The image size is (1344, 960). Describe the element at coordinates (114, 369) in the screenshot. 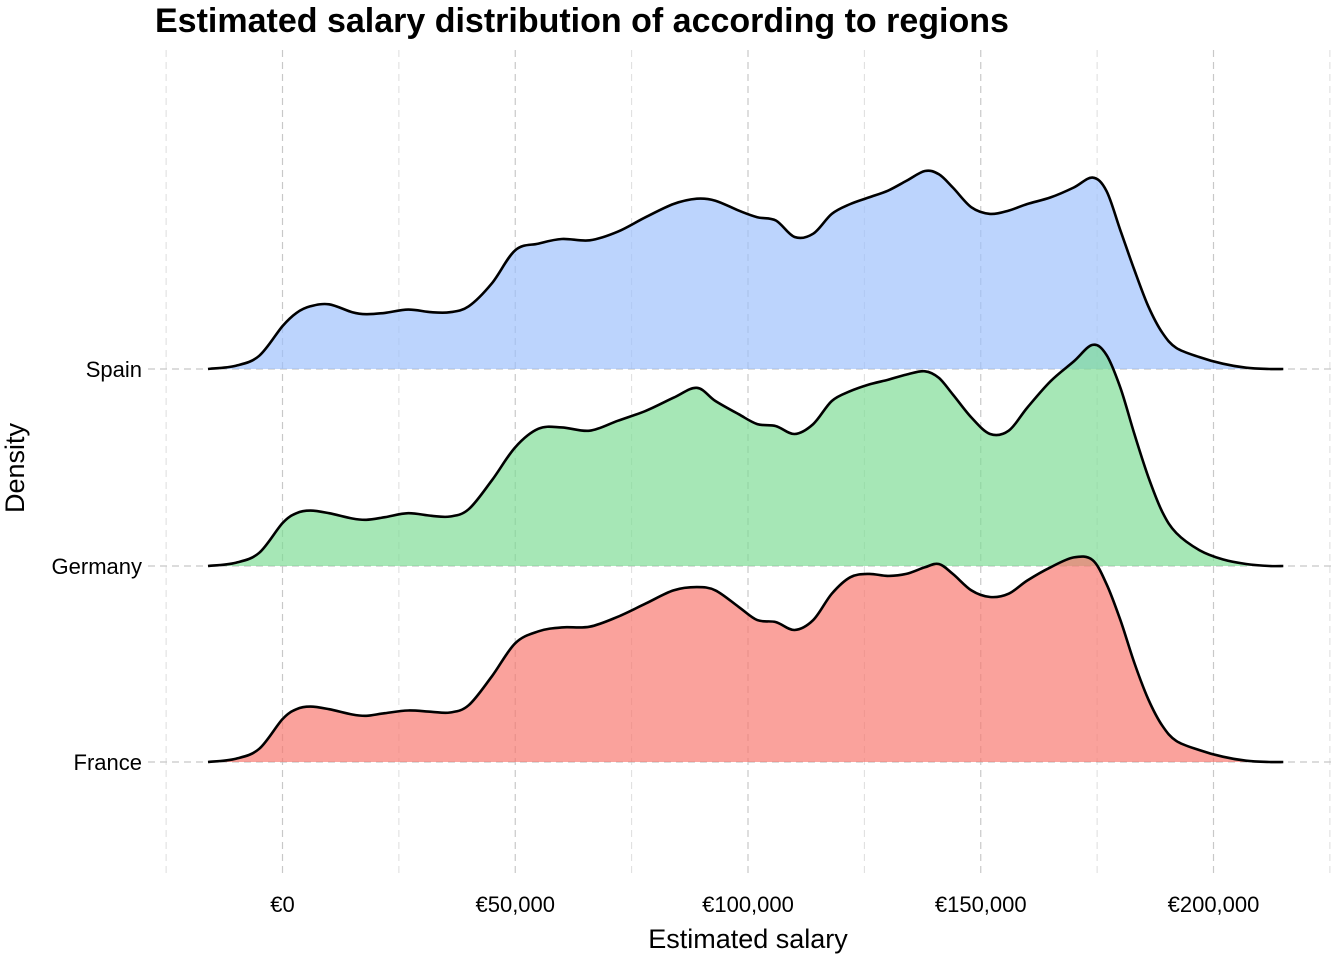

I see `y-tick-label-spain: Spain` at that location.